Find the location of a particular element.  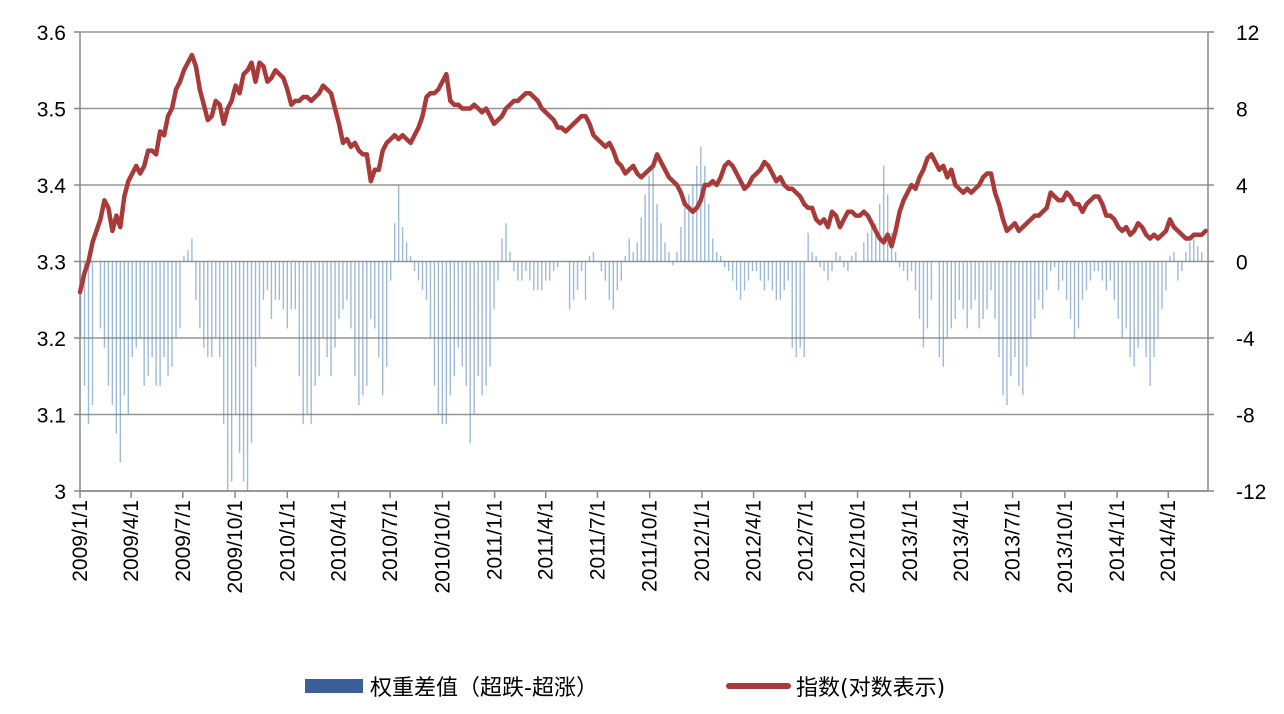

x-tick-label: 2013/4/1 is located at coordinates (961, 541).